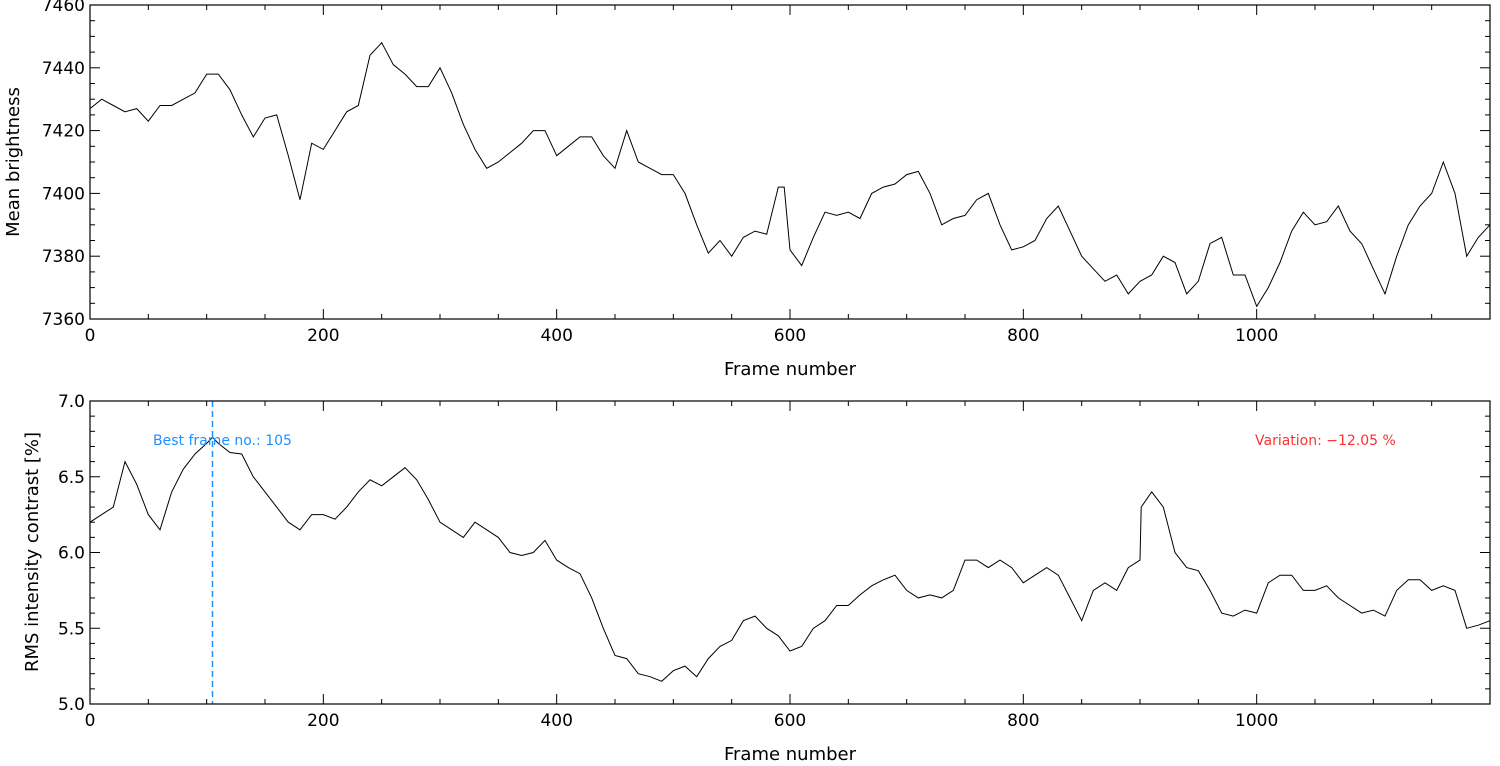 The width and height of the screenshot is (1500, 766). What do you see at coordinates (556, 336) in the screenshot?
I see `brightness-xtick-label: 400` at bounding box center [556, 336].